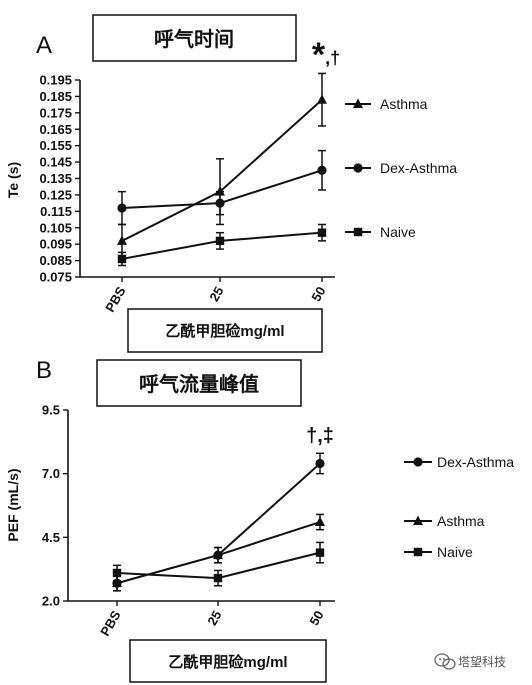 Image resolution: width=532 pixels, height=685 pixels. Describe the element at coordinates (398, 232) in the screenshot. I see `panel-a-legend-label: Naive` at that location.